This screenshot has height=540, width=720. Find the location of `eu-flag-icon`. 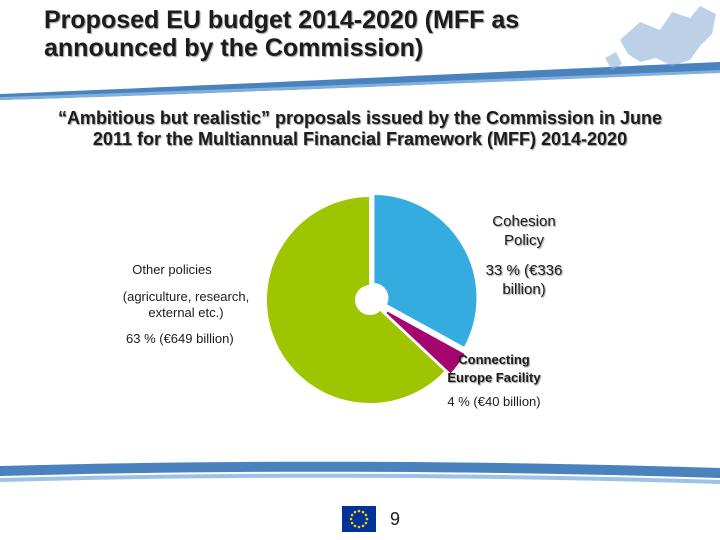

eu-flag-icon is located at coordinates (359, 519).